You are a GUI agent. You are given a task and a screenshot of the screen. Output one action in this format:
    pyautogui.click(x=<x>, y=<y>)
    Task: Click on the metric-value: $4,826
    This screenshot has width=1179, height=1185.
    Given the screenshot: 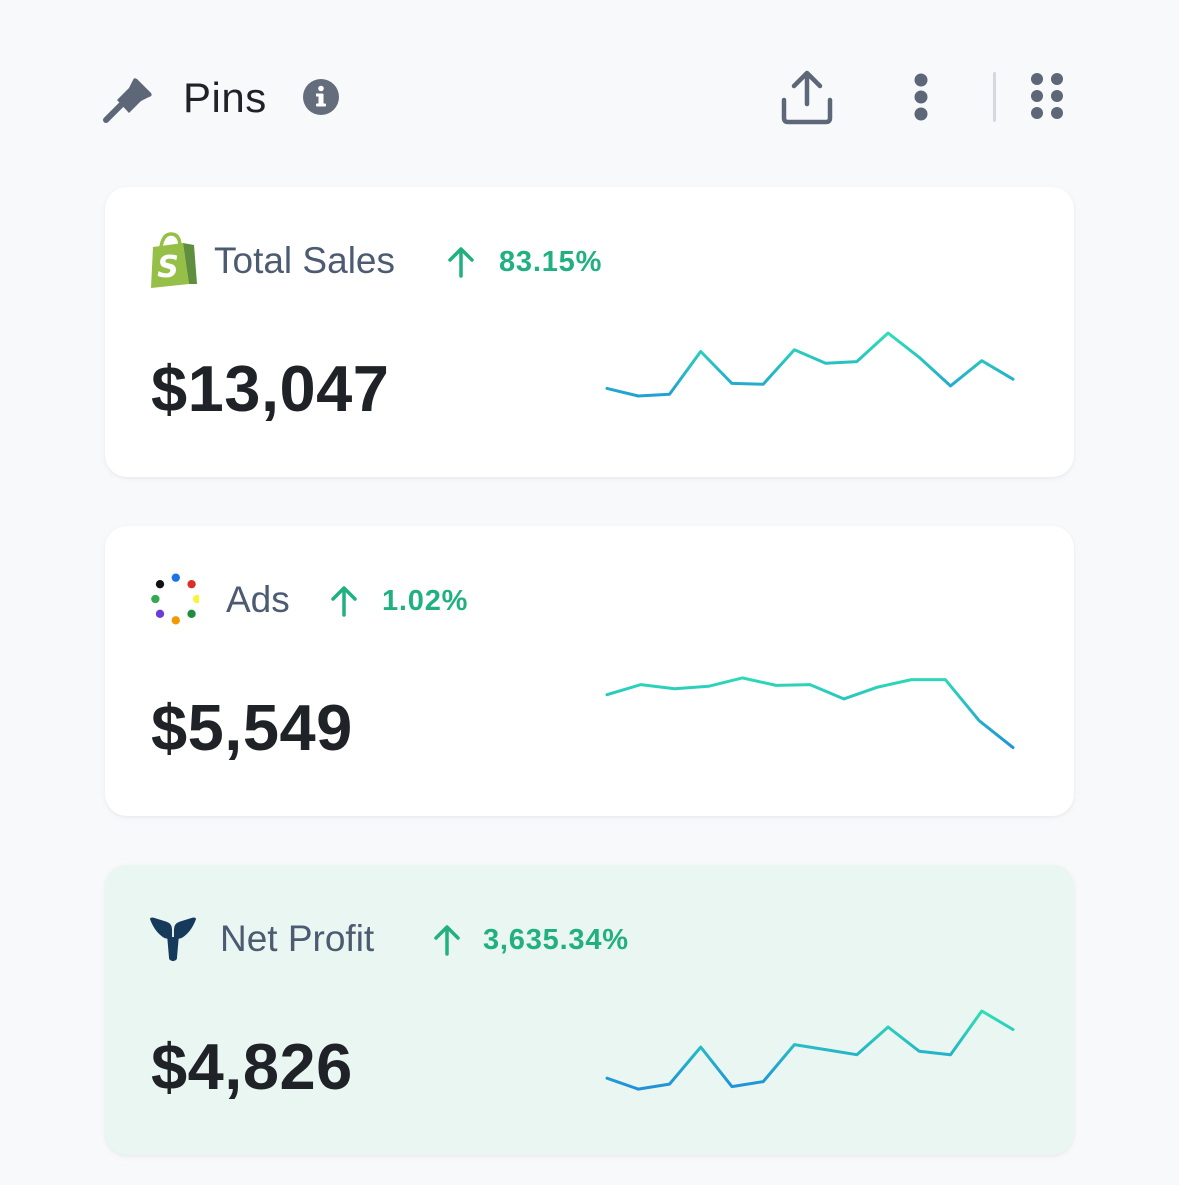 What is the action you would take?
    pyautogui.click(x=252, y=1066)
    